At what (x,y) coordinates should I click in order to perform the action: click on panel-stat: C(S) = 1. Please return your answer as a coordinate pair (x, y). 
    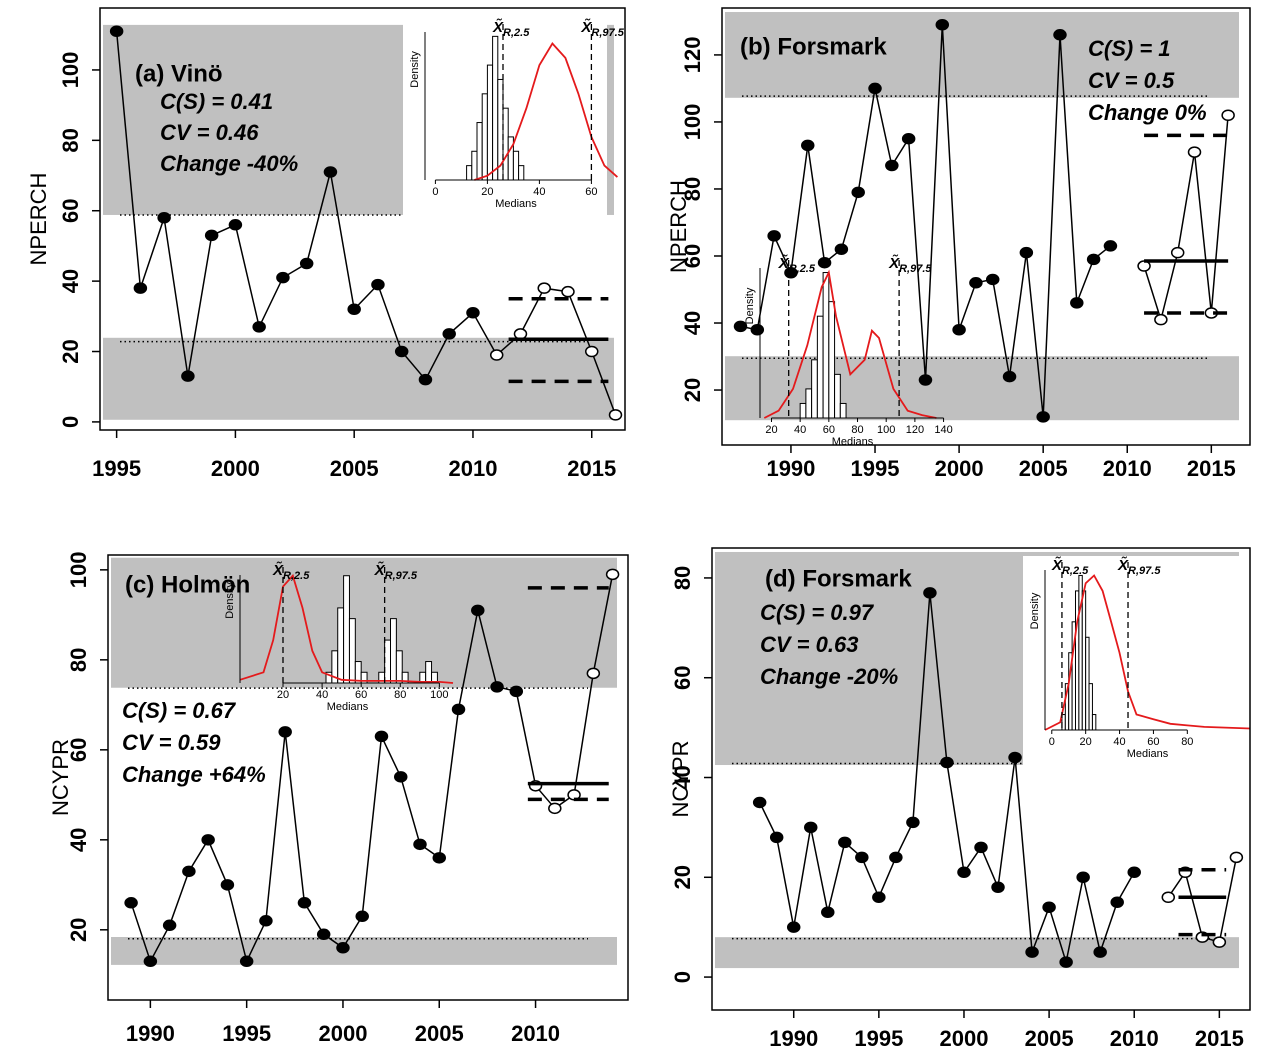
    Looking at the image, I should click on (1129, 48).